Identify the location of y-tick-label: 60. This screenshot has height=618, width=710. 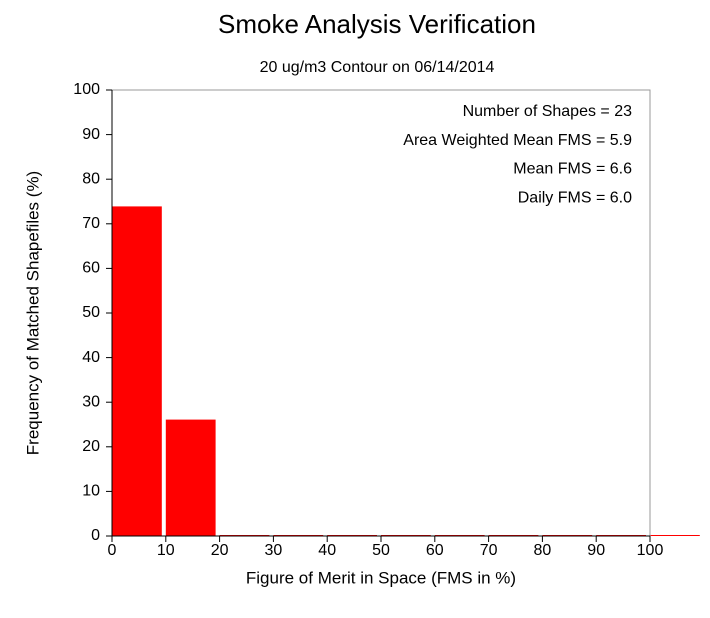
(91, 268).